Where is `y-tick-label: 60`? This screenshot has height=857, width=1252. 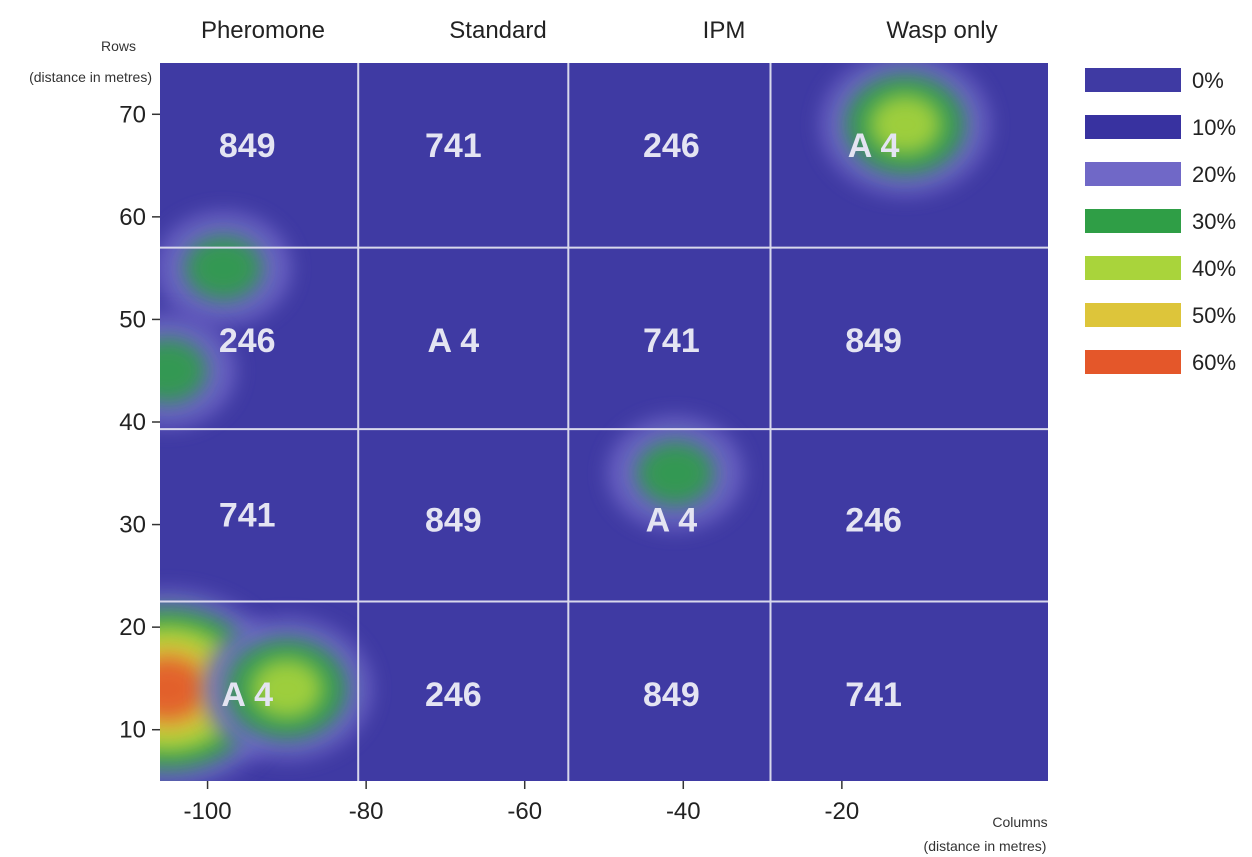 y-tick-label: 60 is located at coordinates (132, 217).